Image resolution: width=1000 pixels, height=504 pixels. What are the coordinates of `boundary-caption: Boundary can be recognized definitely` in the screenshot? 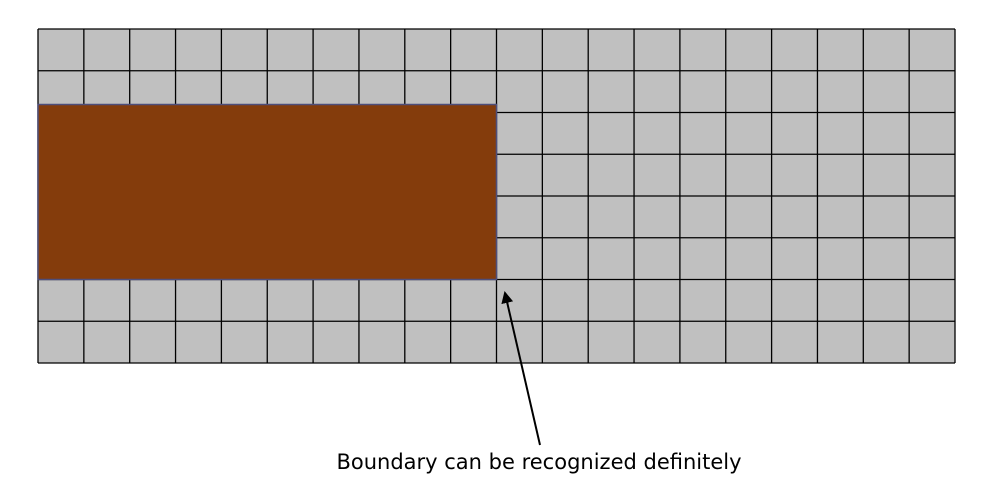 It's located at (539, 462).